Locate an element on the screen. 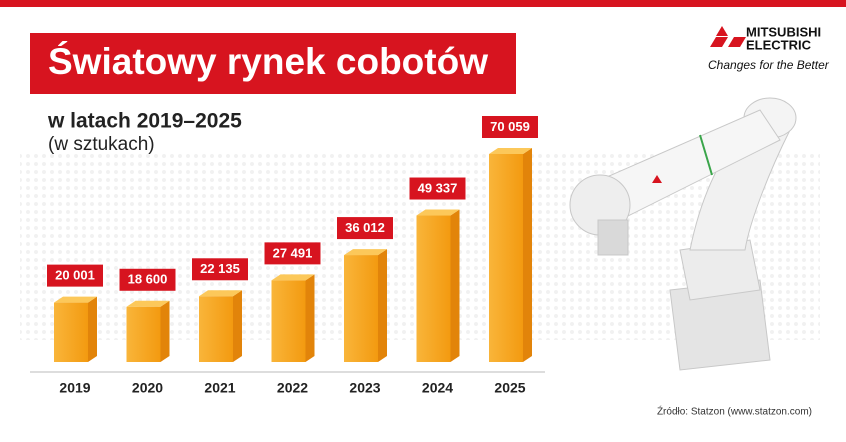 The image size is (846, 442). value-label: 70 059 is located at coordinates (510, 126).